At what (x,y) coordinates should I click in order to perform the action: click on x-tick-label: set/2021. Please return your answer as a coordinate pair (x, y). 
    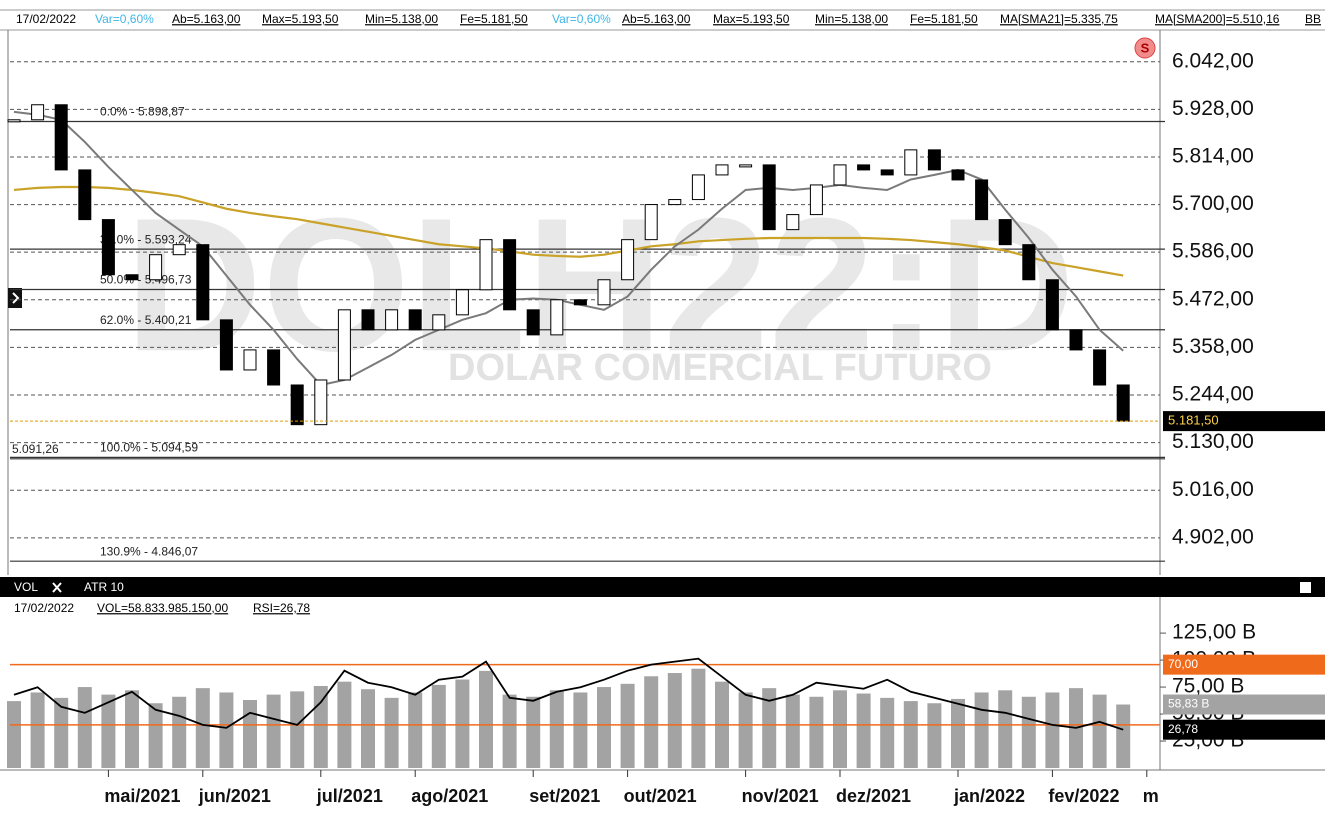
    Looking at the image, I should click on (564, 796).